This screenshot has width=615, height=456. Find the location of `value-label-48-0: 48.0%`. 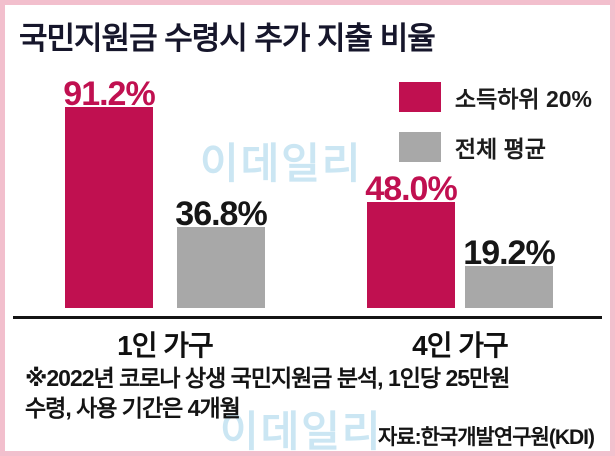

value-label-48-0: 48.0% is located at coordinates (411, 189).